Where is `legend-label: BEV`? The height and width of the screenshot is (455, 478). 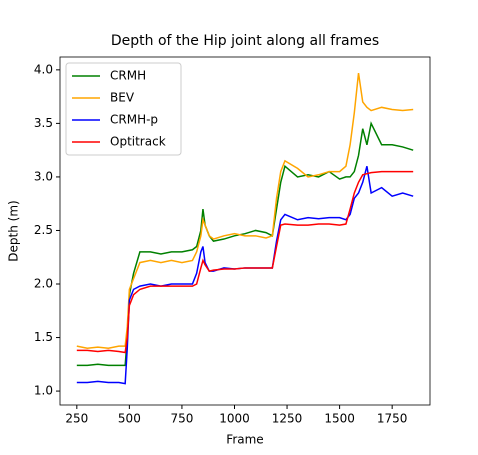
legend-label: BEV is located at coordinates (122, 98).